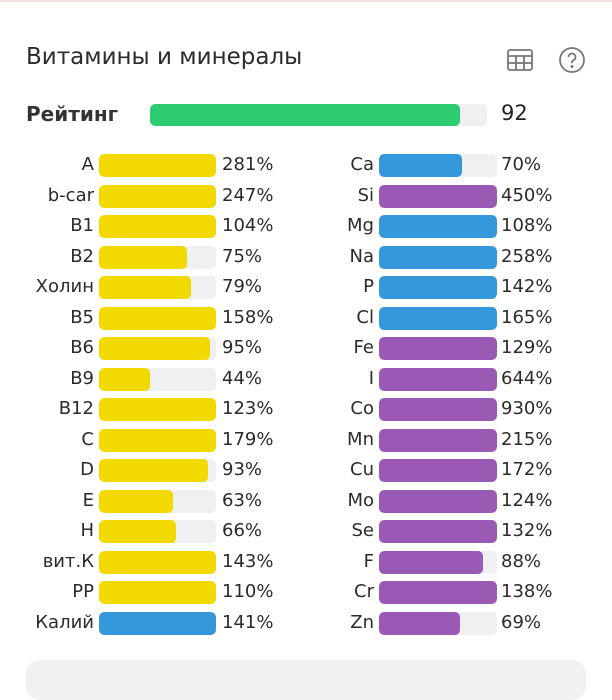 The width and height of the screenshot is (612, 700). What do you see at coordinates (306, 470) in the screenshot?
I see `nutrient-row: D 93%` at bounding box center [306, 470].